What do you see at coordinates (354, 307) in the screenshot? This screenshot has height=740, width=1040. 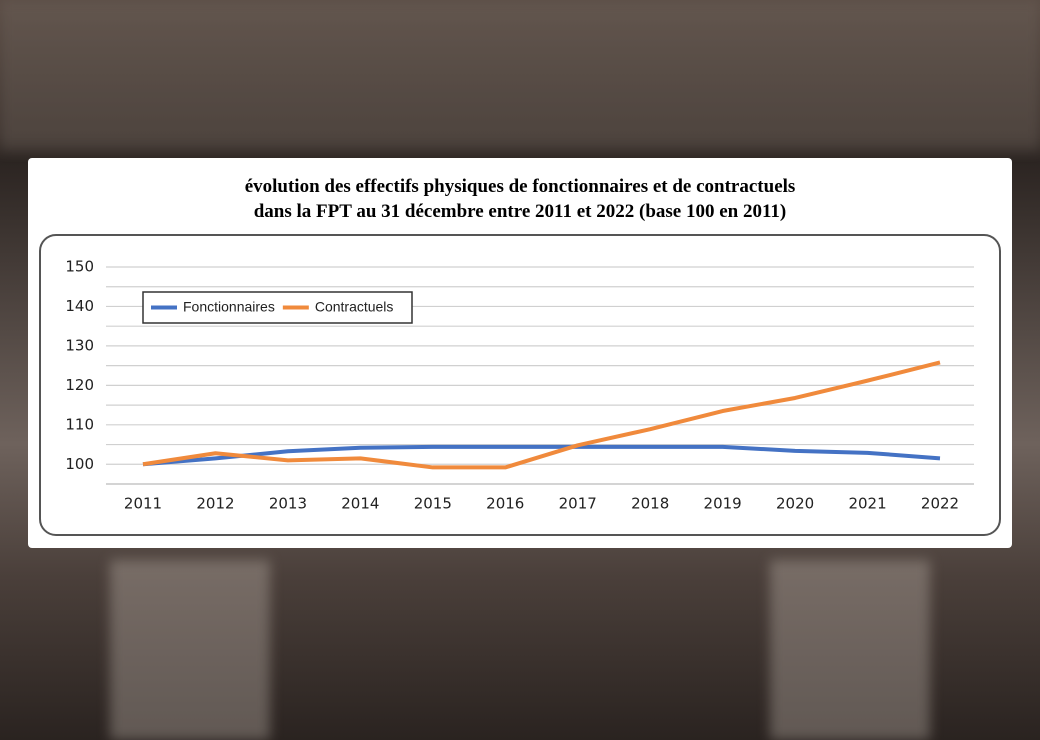 I see `legend-label: Contractuels` at bounding box center [354, 307].